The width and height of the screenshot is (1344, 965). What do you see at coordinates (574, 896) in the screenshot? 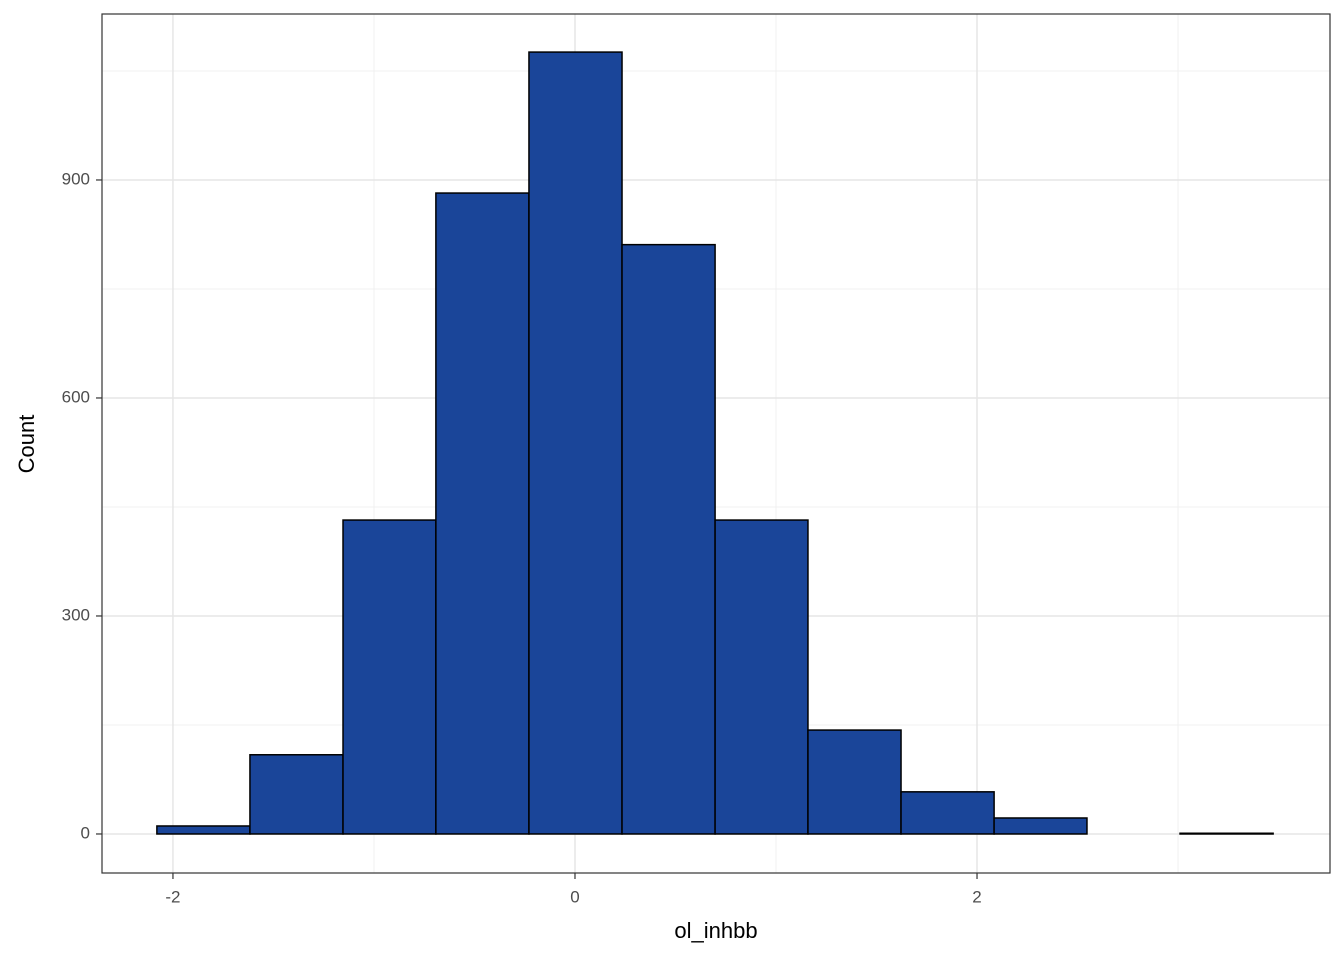
I see `x-tick-label: 0` at bounding box center [574, 896].